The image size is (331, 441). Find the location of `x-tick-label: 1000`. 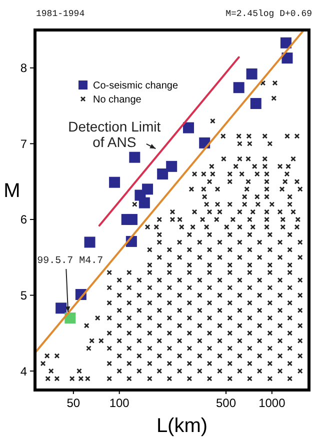

x-tick-label: 1000 is located at coordinates (272, 403).